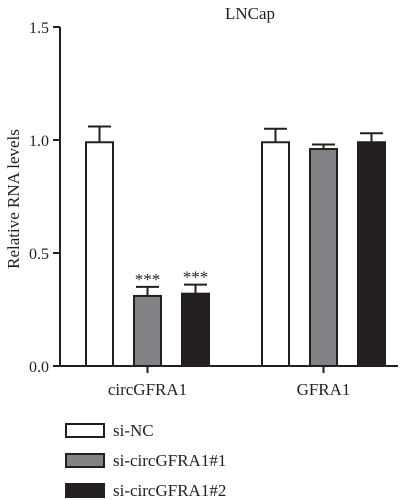 This screenshot has height=500, width=407. I want to click on legend: si-NC si-circGFRA1#1 si-circGFRA1#2, so click(145, 460).